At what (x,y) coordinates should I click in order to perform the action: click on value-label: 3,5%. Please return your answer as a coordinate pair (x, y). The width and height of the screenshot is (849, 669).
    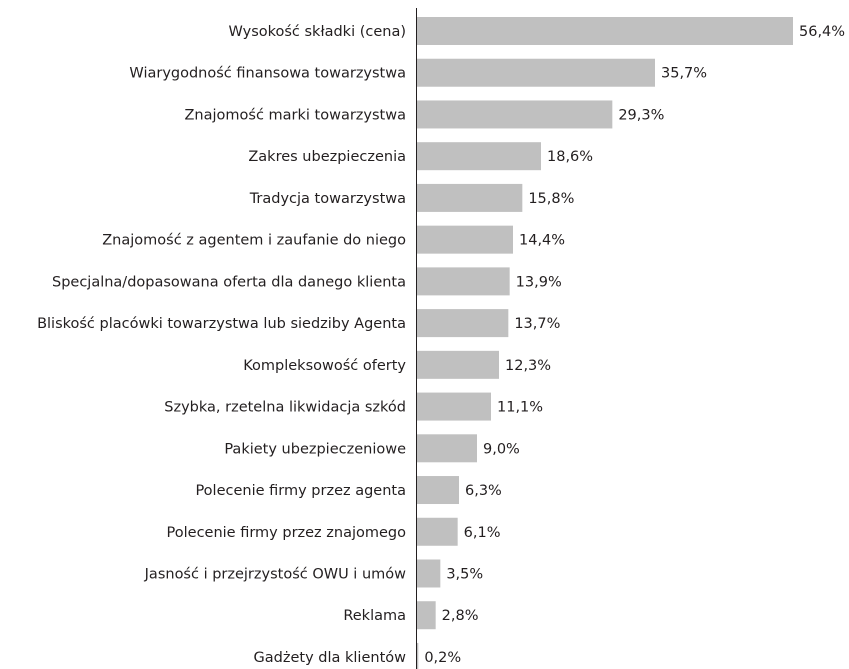
    Looking at the image, I should click on (464, 574).